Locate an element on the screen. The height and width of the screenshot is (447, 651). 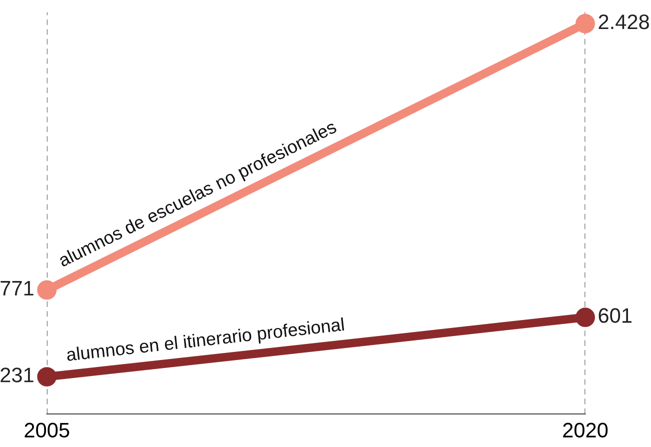
data-label: 231 is located at coordinates (17, 375).